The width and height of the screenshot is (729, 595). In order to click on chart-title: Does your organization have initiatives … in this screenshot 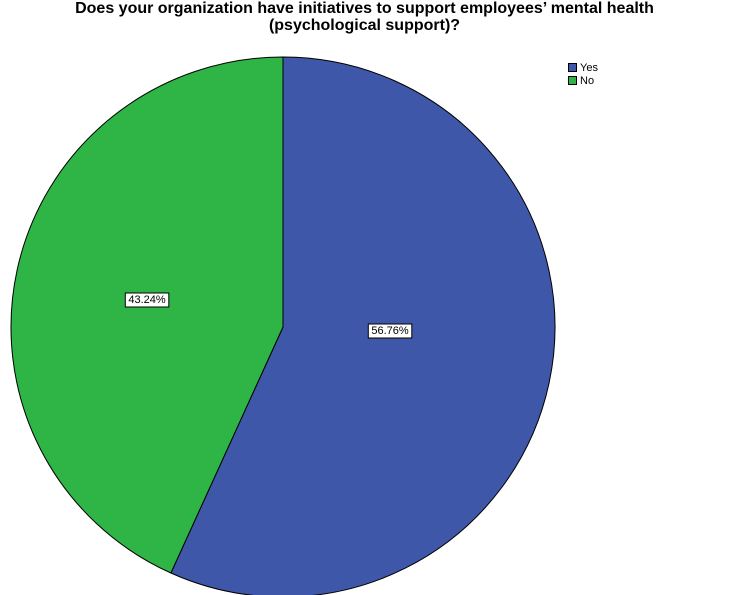, I will do `click(364, 17)`.